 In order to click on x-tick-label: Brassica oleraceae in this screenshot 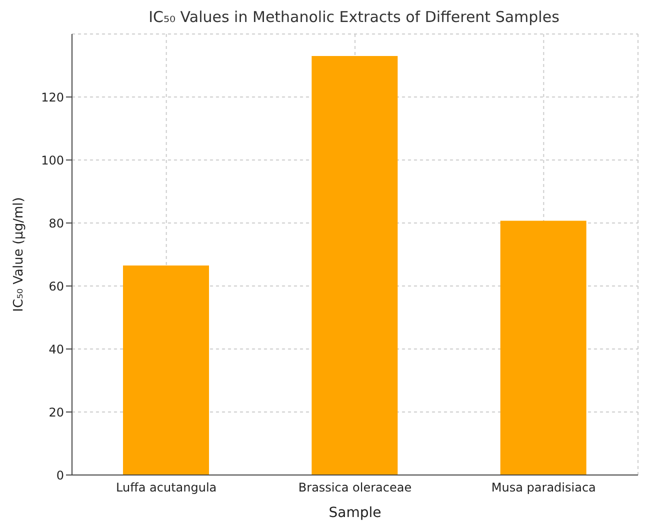, I will do `click(355, 487)`.